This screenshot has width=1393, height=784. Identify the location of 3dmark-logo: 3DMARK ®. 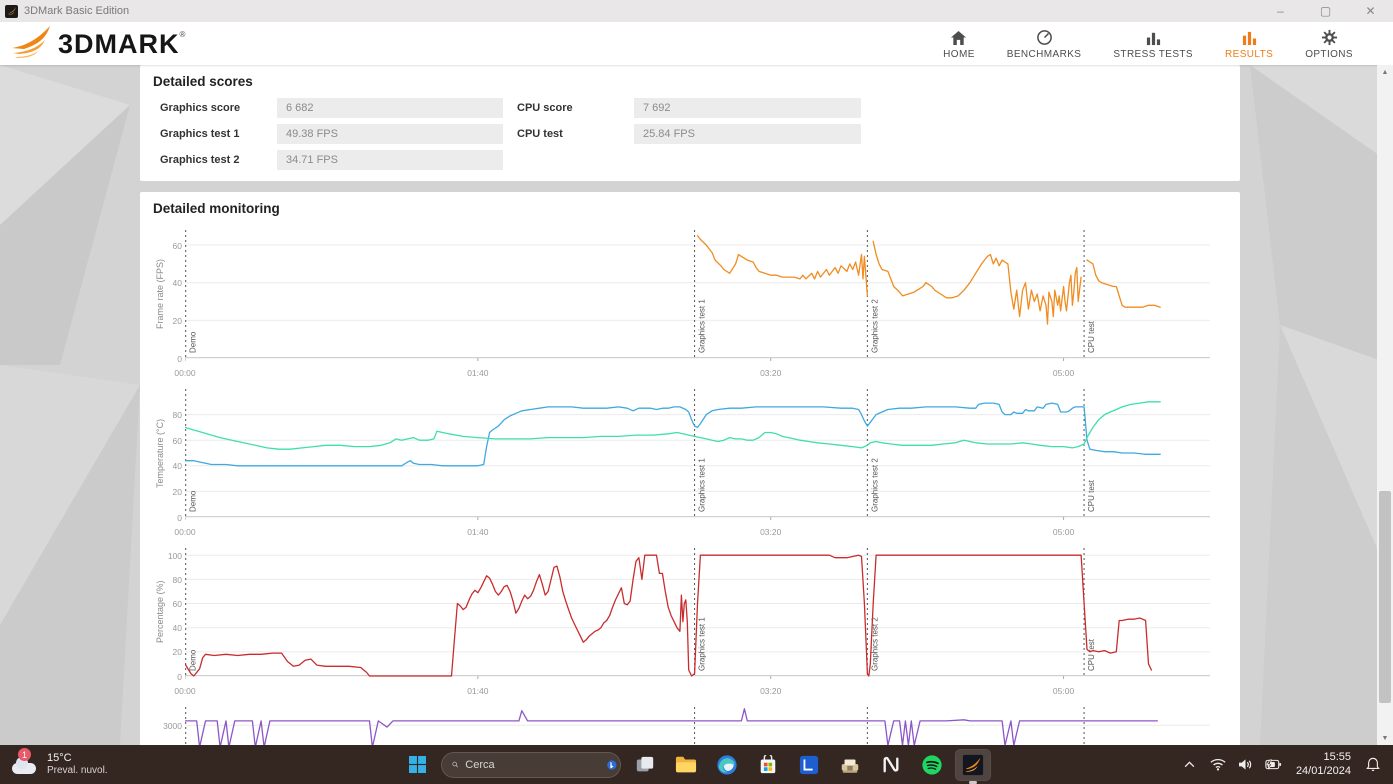
(97, 44).